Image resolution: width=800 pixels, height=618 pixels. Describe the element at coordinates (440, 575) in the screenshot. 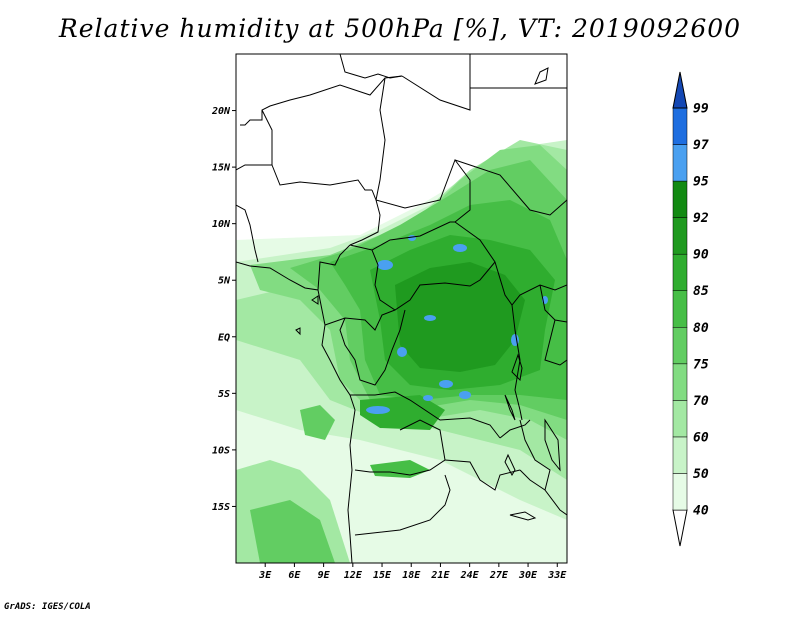

I see `lon-tick-label: 21E` at that location.